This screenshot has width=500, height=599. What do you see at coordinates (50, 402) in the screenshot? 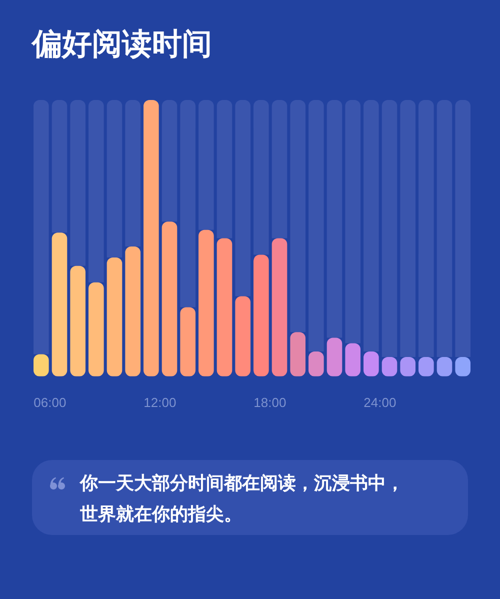
I see `x-tick-label: 06:00` at bounding box center [50, 402].